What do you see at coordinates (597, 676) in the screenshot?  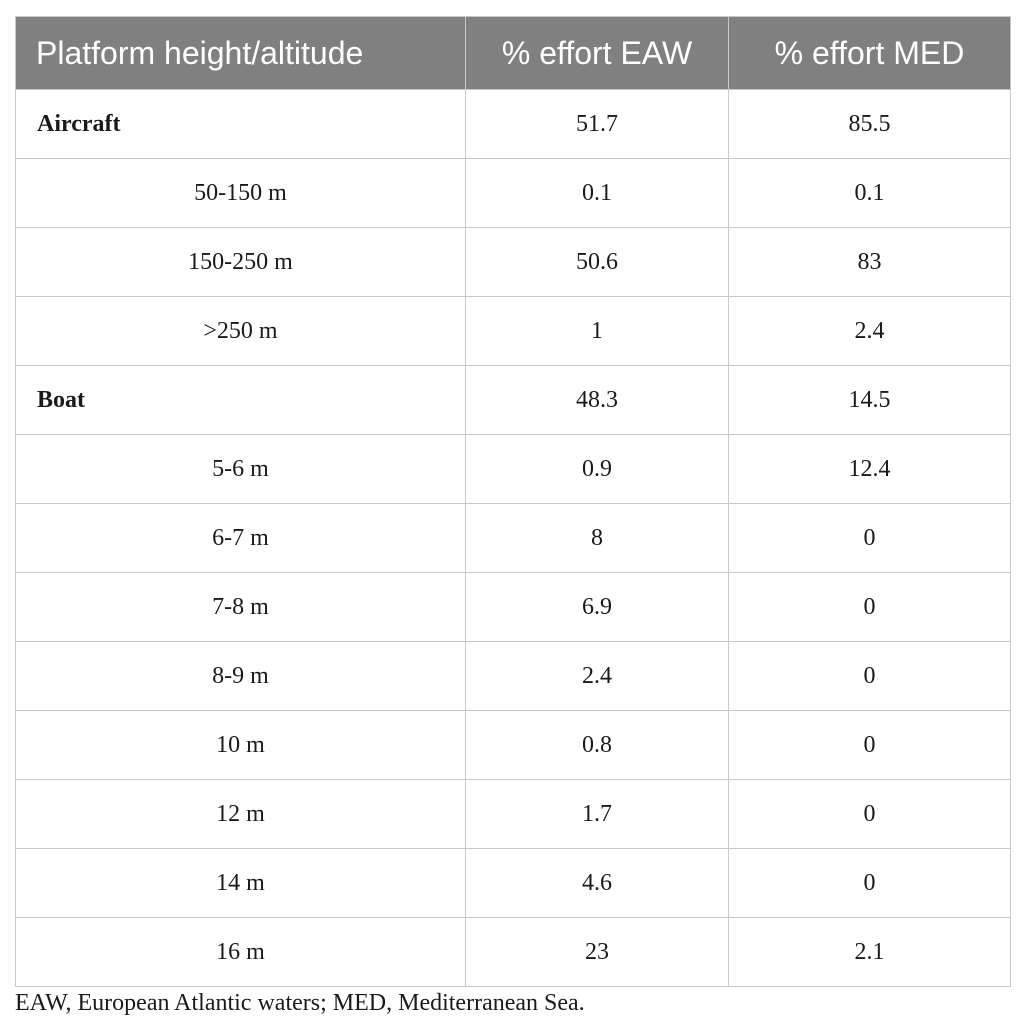 I see `effort-eaw-value: 2.4` at bounding box center [597, 676].